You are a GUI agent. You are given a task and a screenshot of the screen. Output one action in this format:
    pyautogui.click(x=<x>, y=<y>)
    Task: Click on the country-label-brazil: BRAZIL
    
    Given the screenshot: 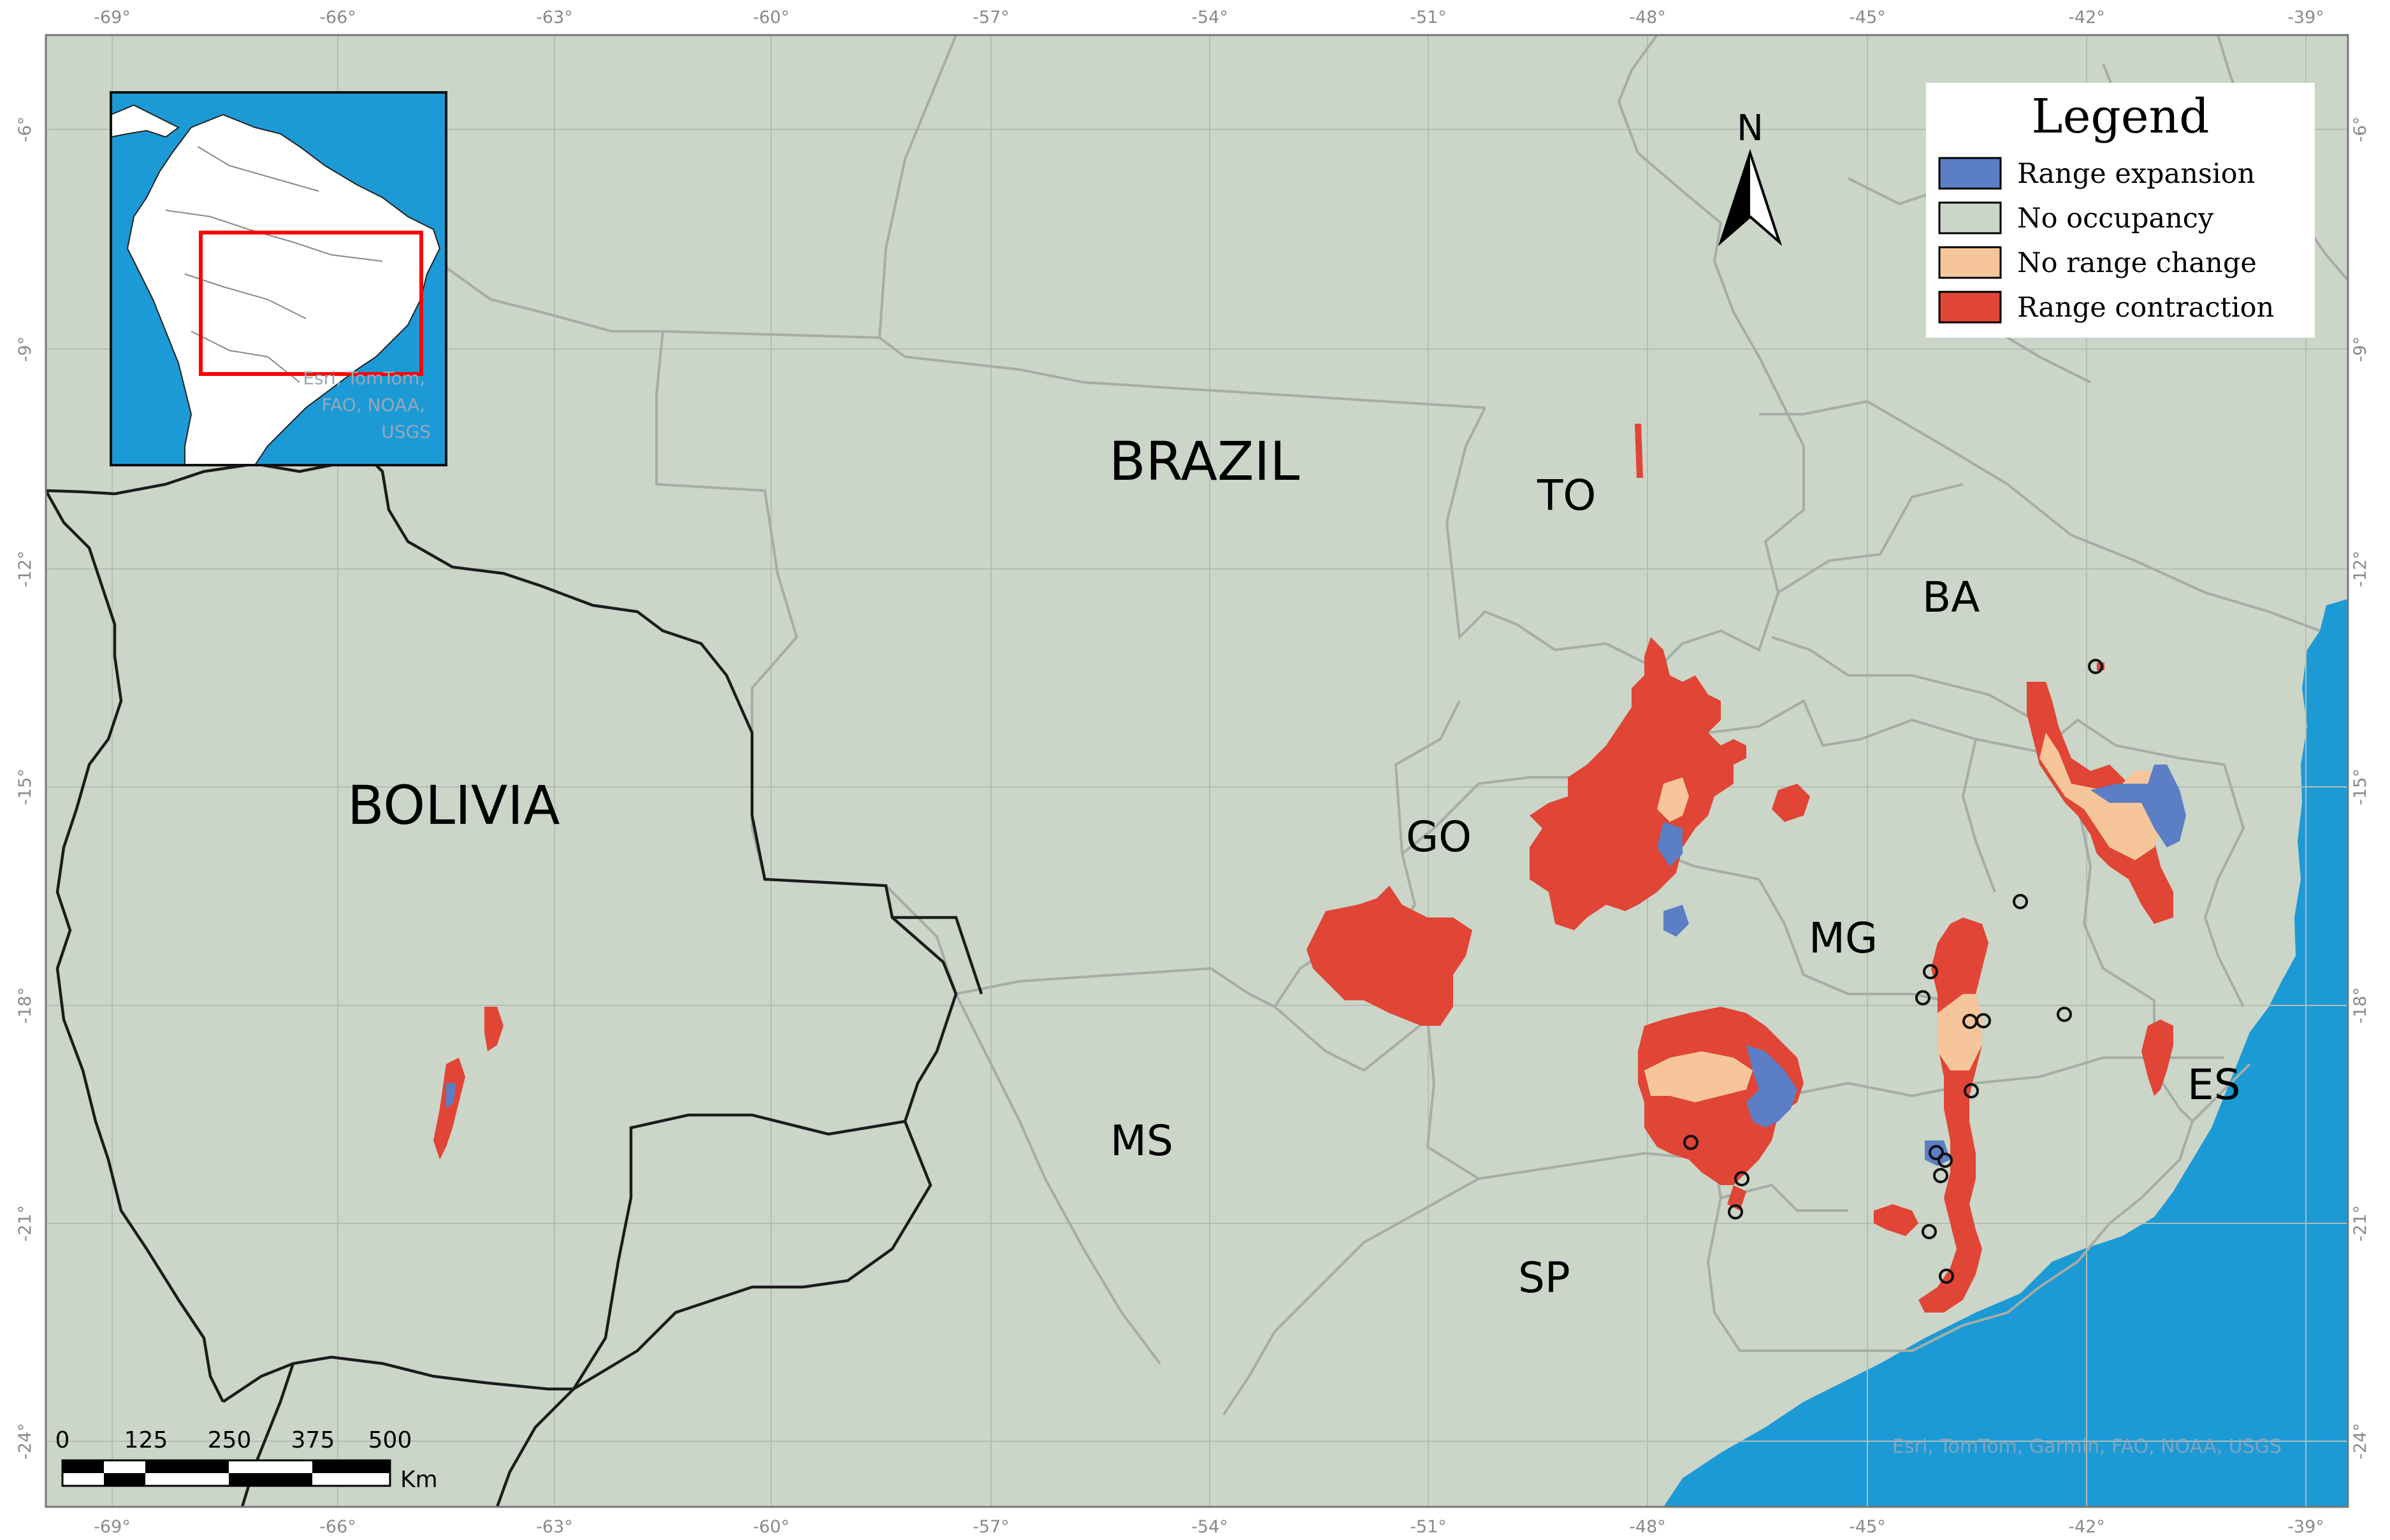 What is the action you would take?
    pyautogui.click(x=1204, y=461)
    